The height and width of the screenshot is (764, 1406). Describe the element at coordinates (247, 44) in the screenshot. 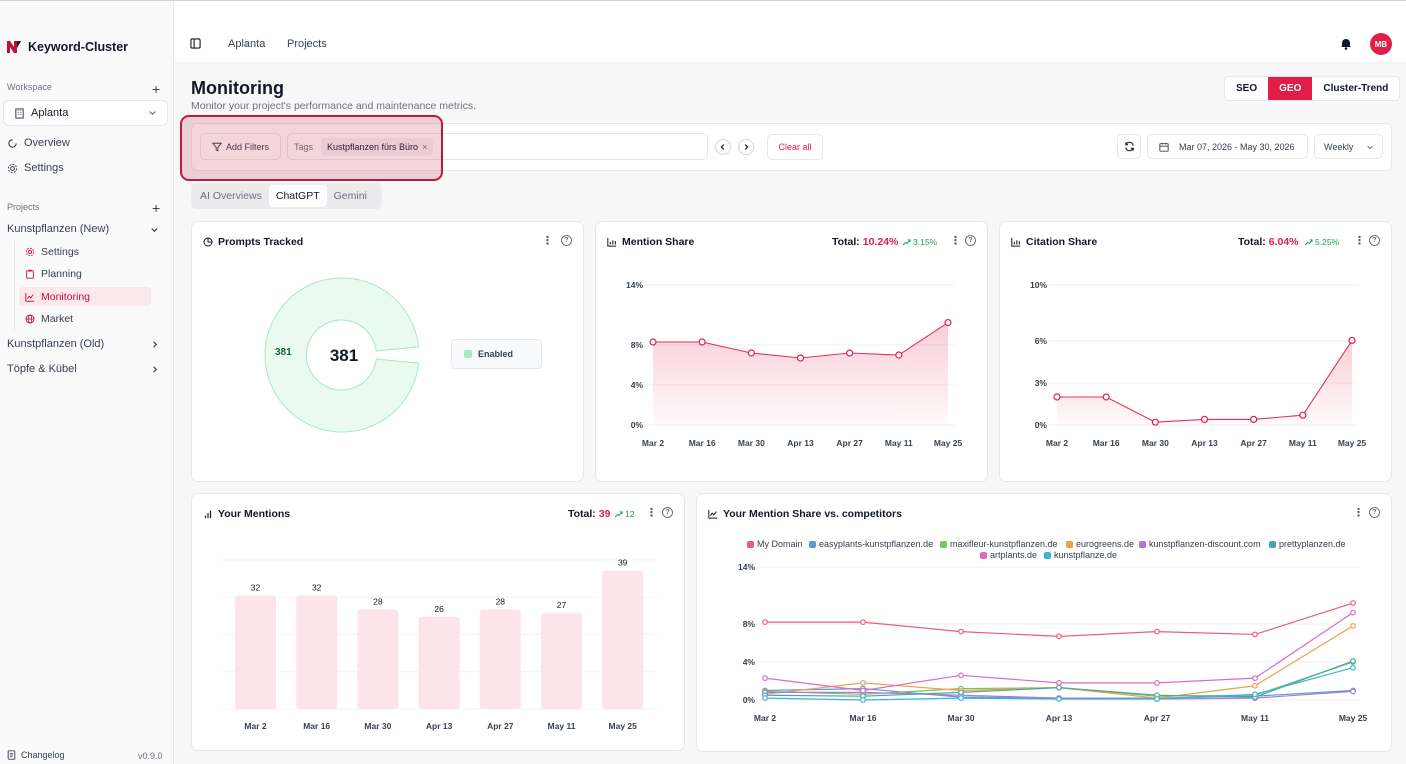

I see `breadcrumb-workspace: Aplanta` at that location.